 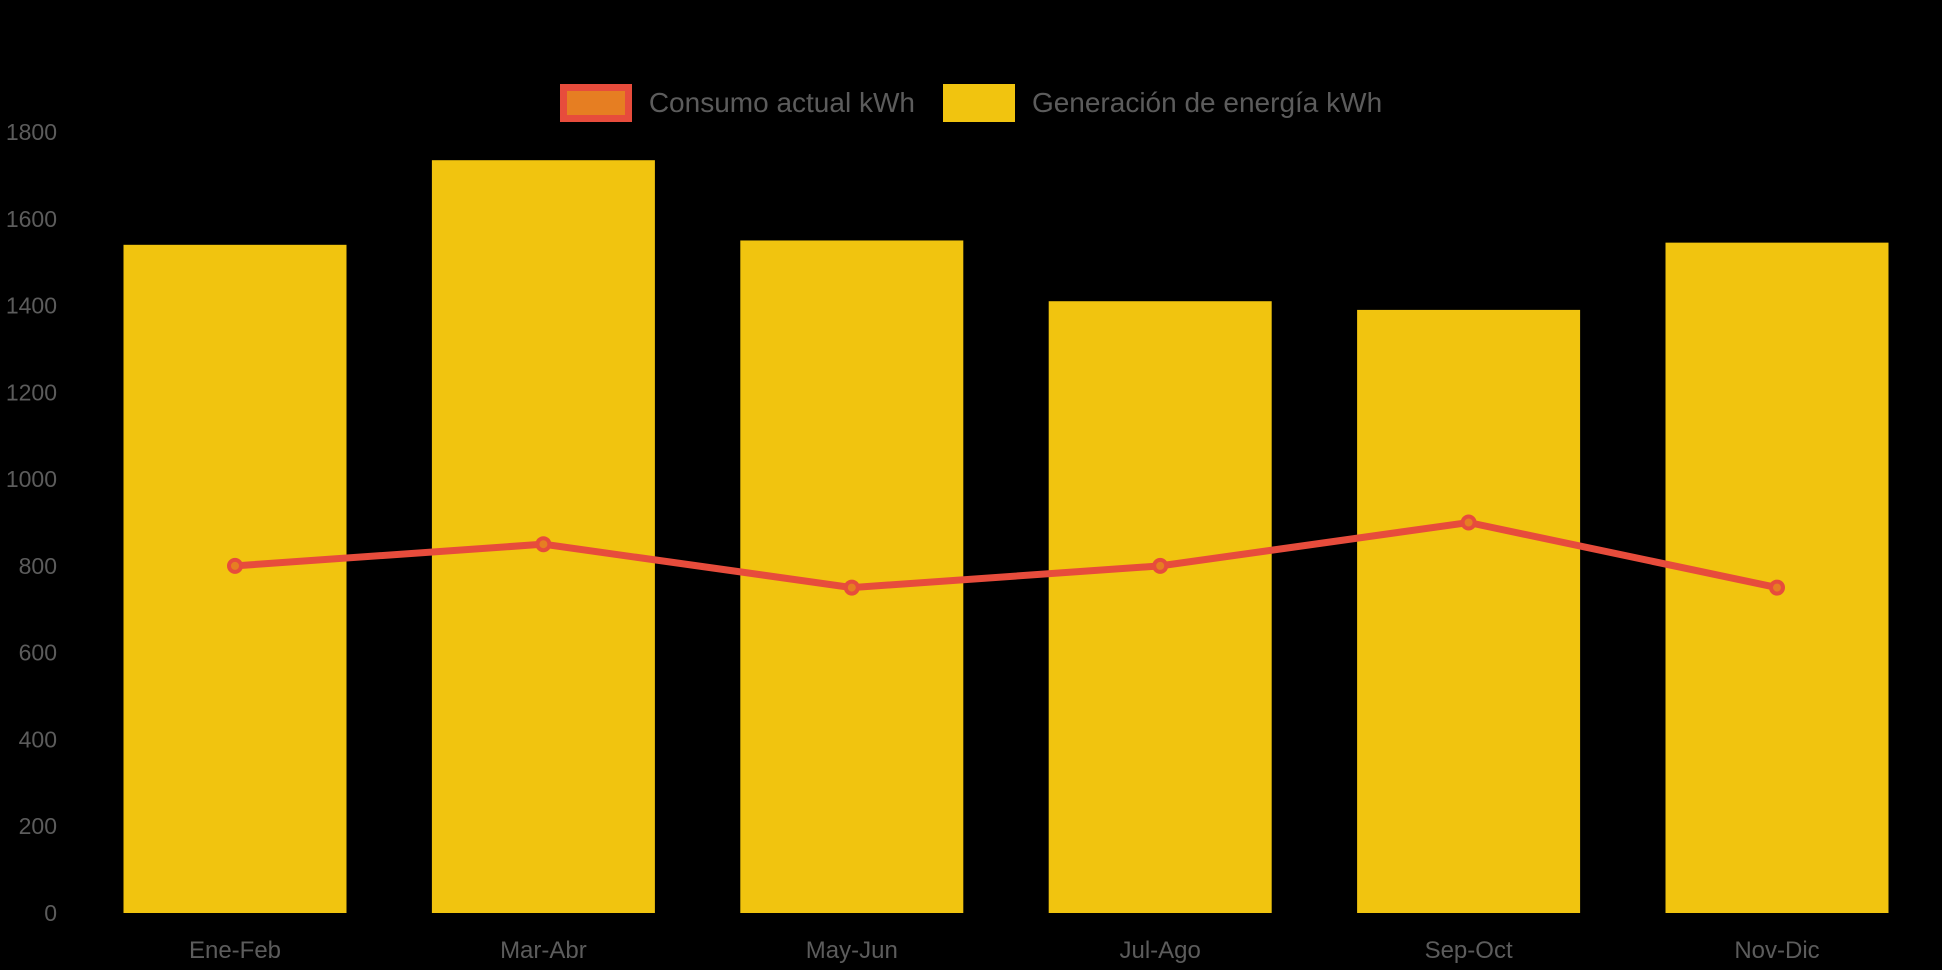 What do you see at coordinates (38, 739) in the screenshot?
I see `y-tick-label: 400` at bounding box center [38, 739].